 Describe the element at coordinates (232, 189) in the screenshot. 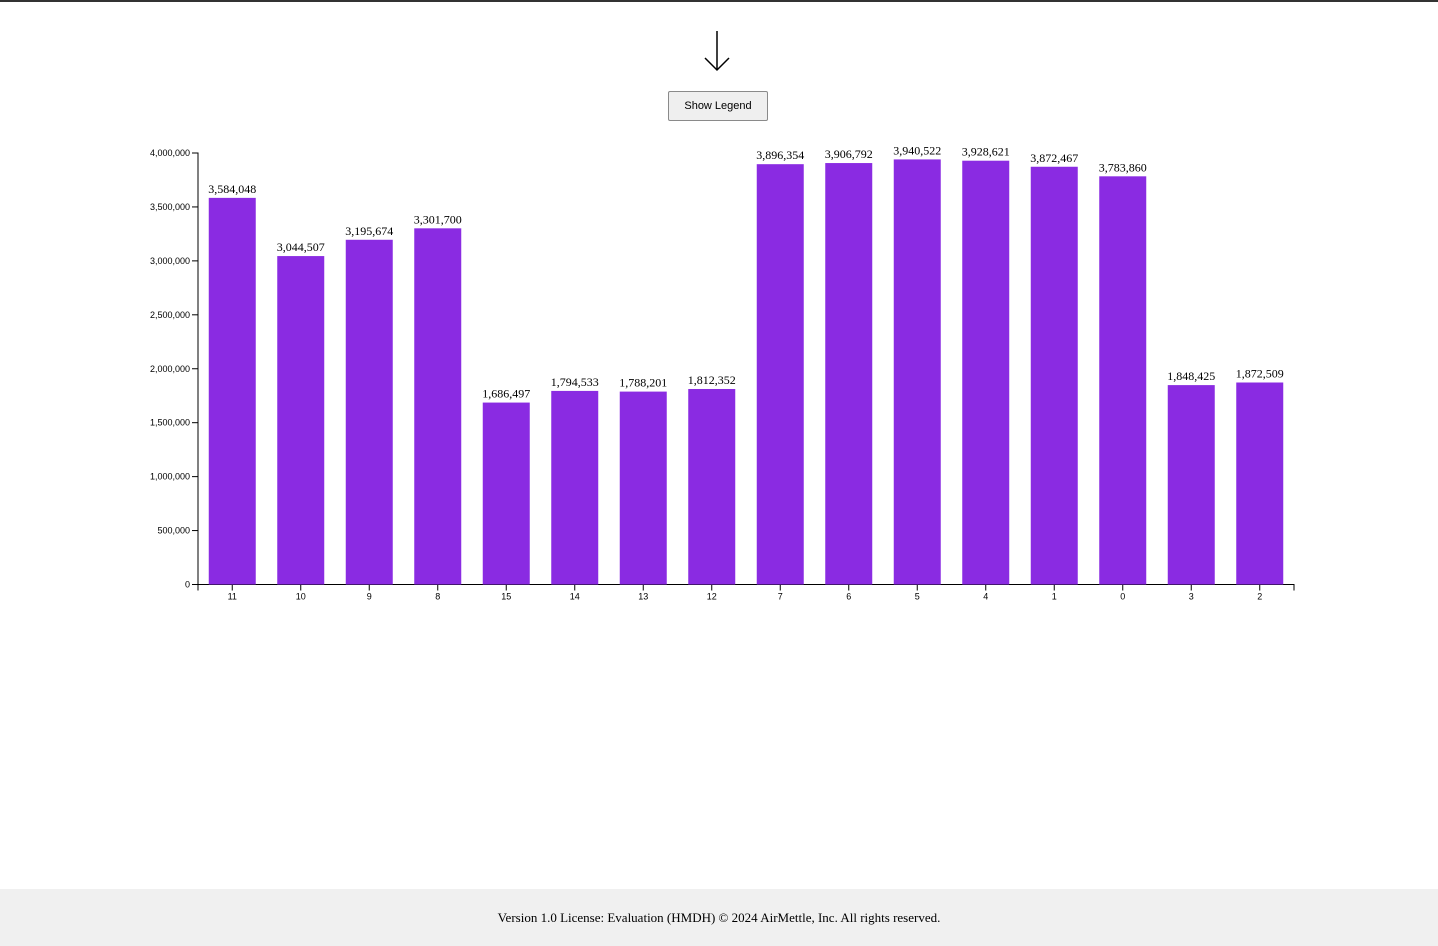

I see `data-label: 3,584,048` at that location.